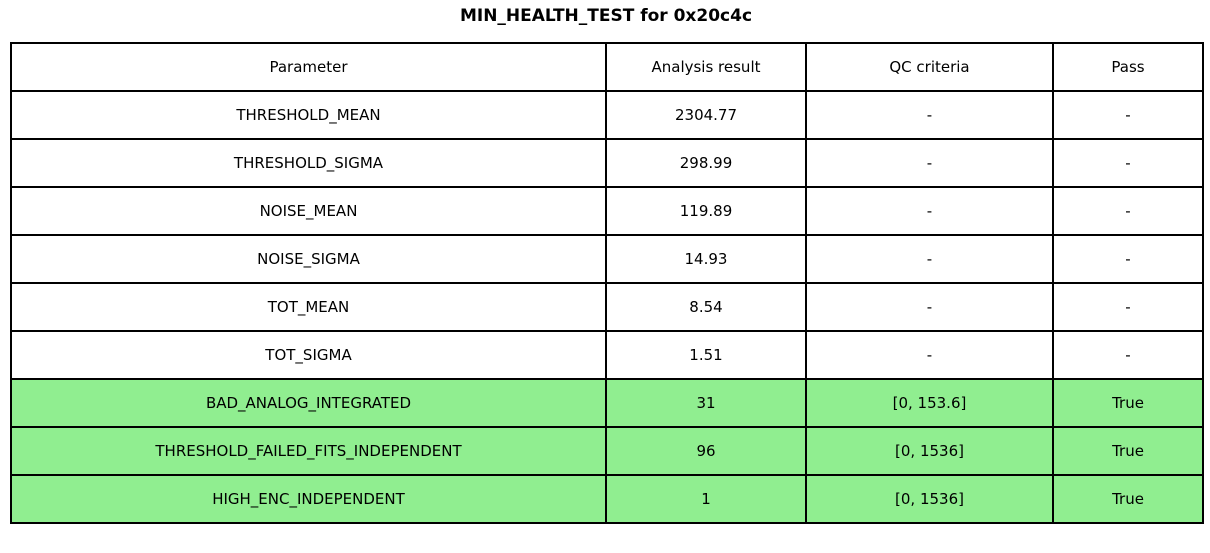 Image resolution: width=1210 pixels, height=553 pixels. I want to click on param-cell: BAD_ANALOG_INTEGRATED, so click(308, 403).